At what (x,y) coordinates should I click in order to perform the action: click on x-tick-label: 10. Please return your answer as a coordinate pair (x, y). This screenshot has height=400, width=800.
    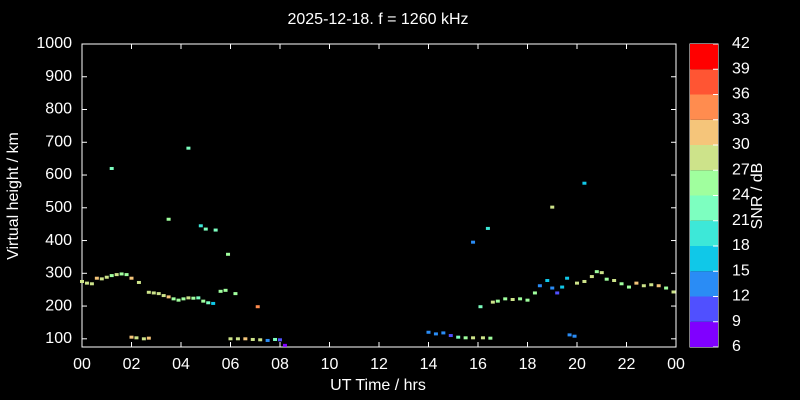
    Looking at the image, I should click on (330, 364).